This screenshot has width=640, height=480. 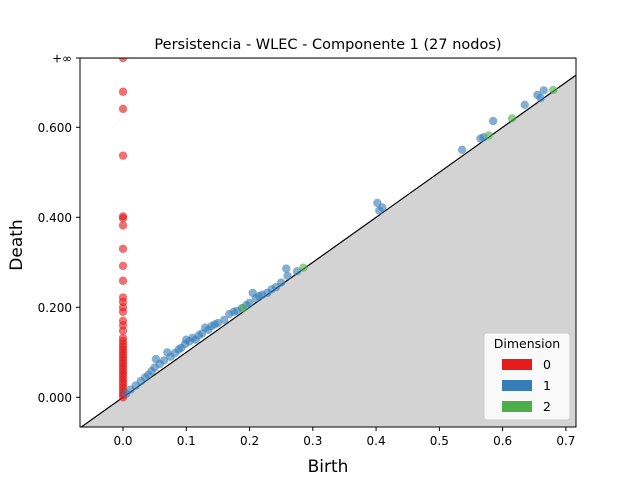 I want to click on y-tick-label: 0.400, so click(x=55, y=218).